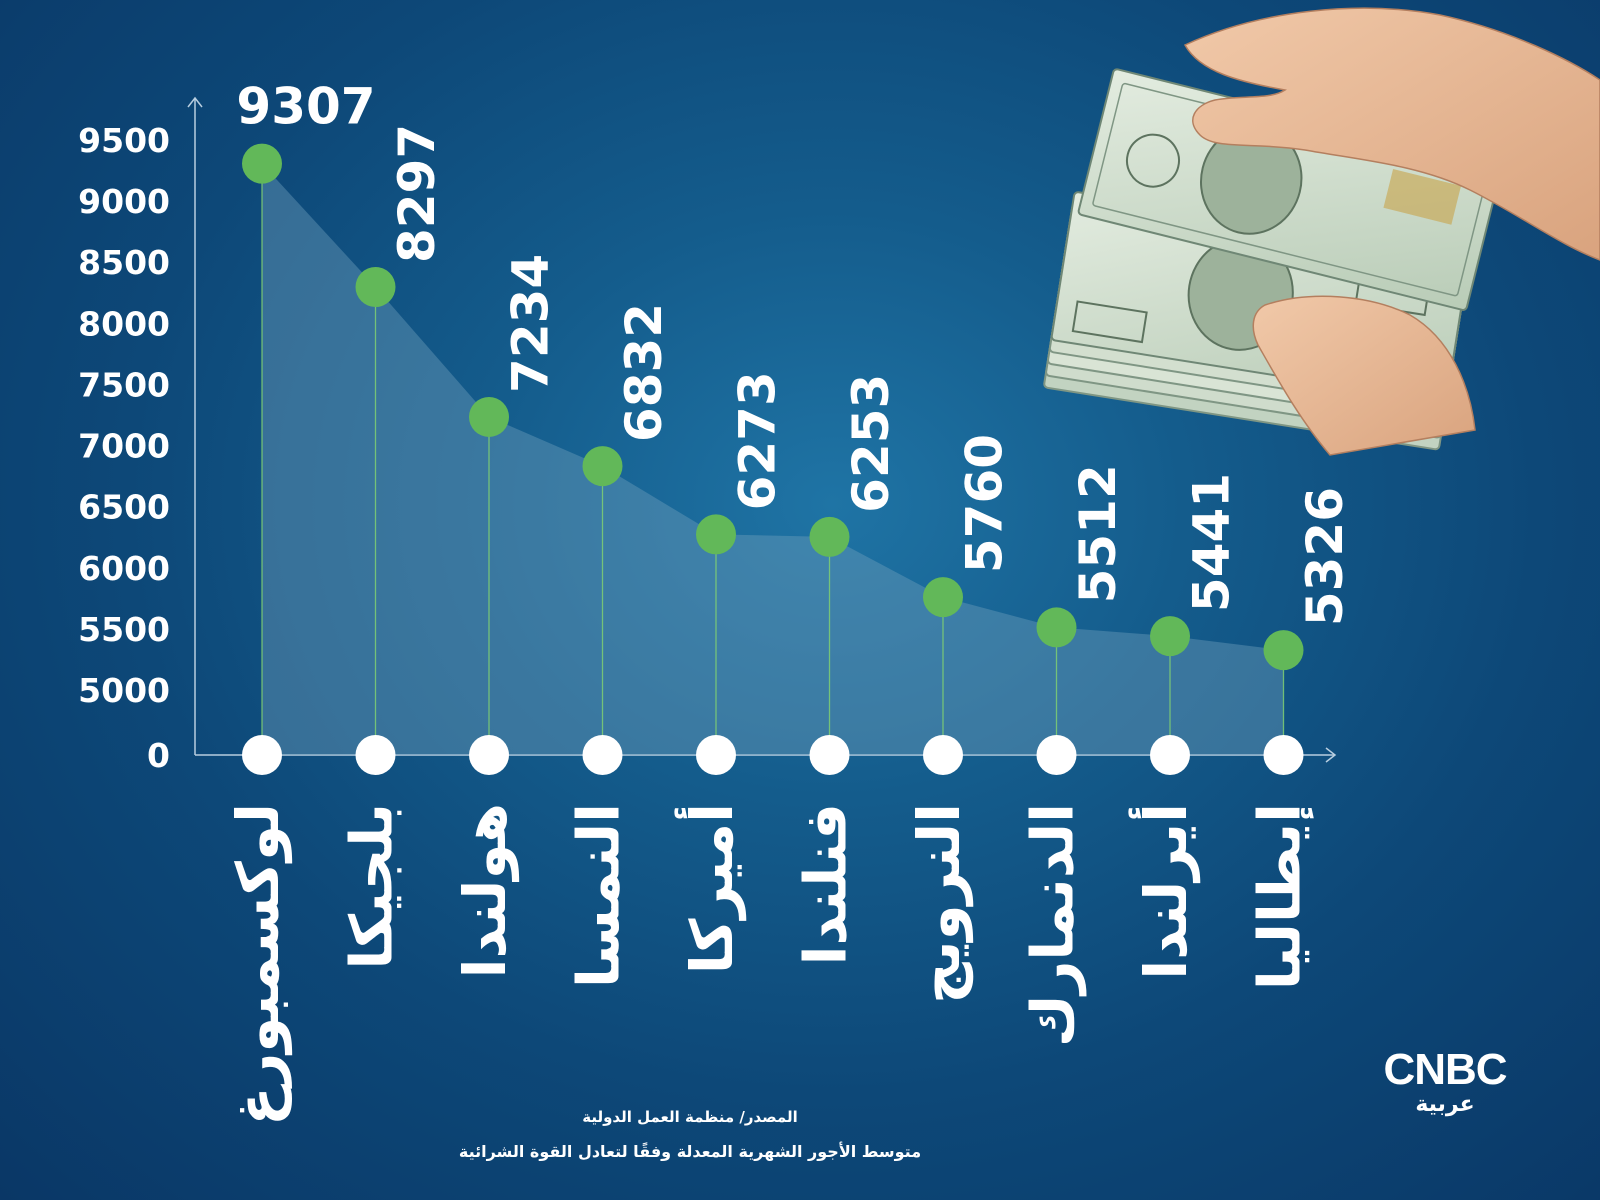 The width and height of the screenshot is (1600, 1200). What do you see at coordinates (124, 201) in the screenshot?
I see `y-tick-label: 9000` at bounding box center [124, 201].